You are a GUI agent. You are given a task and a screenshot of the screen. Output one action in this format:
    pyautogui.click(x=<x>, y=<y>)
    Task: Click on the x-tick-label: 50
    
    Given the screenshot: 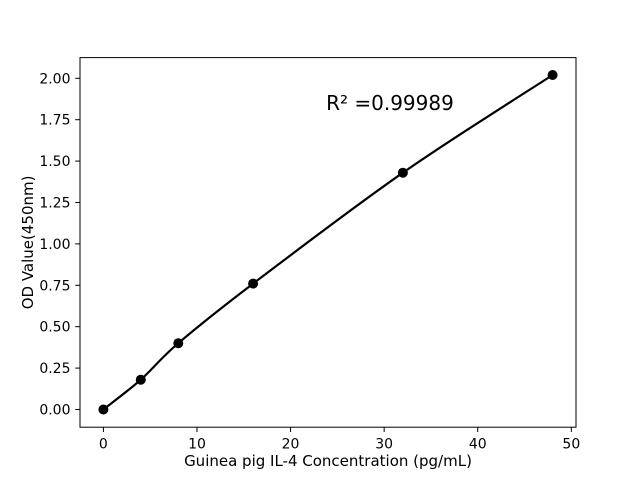 What is the action you would take?
    pyautogui.click(x=571, y=445)
    